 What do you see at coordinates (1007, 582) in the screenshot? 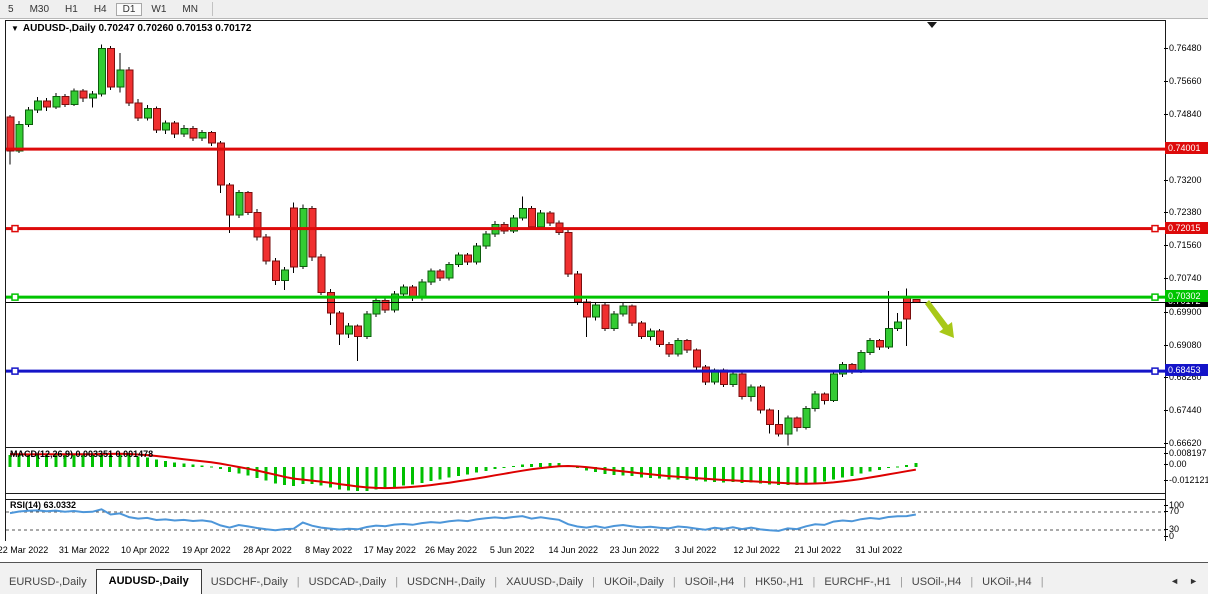
I see `tab-ukoil-h4: UKOil-,H4` at bounding box center [1007, 582].